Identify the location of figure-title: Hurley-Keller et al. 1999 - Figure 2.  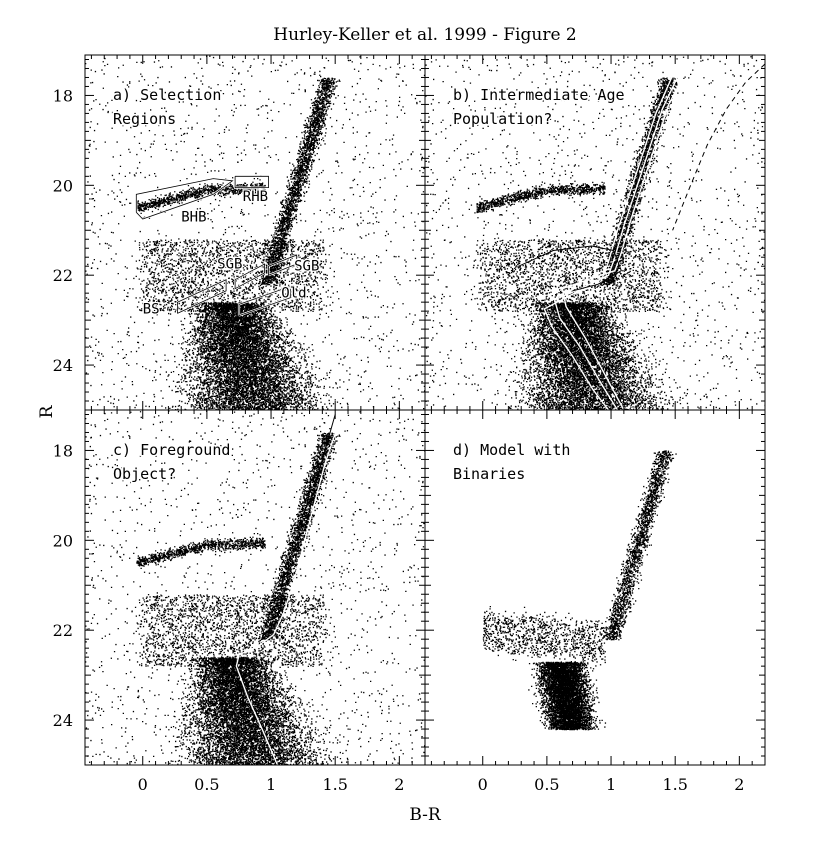
(424, 35).